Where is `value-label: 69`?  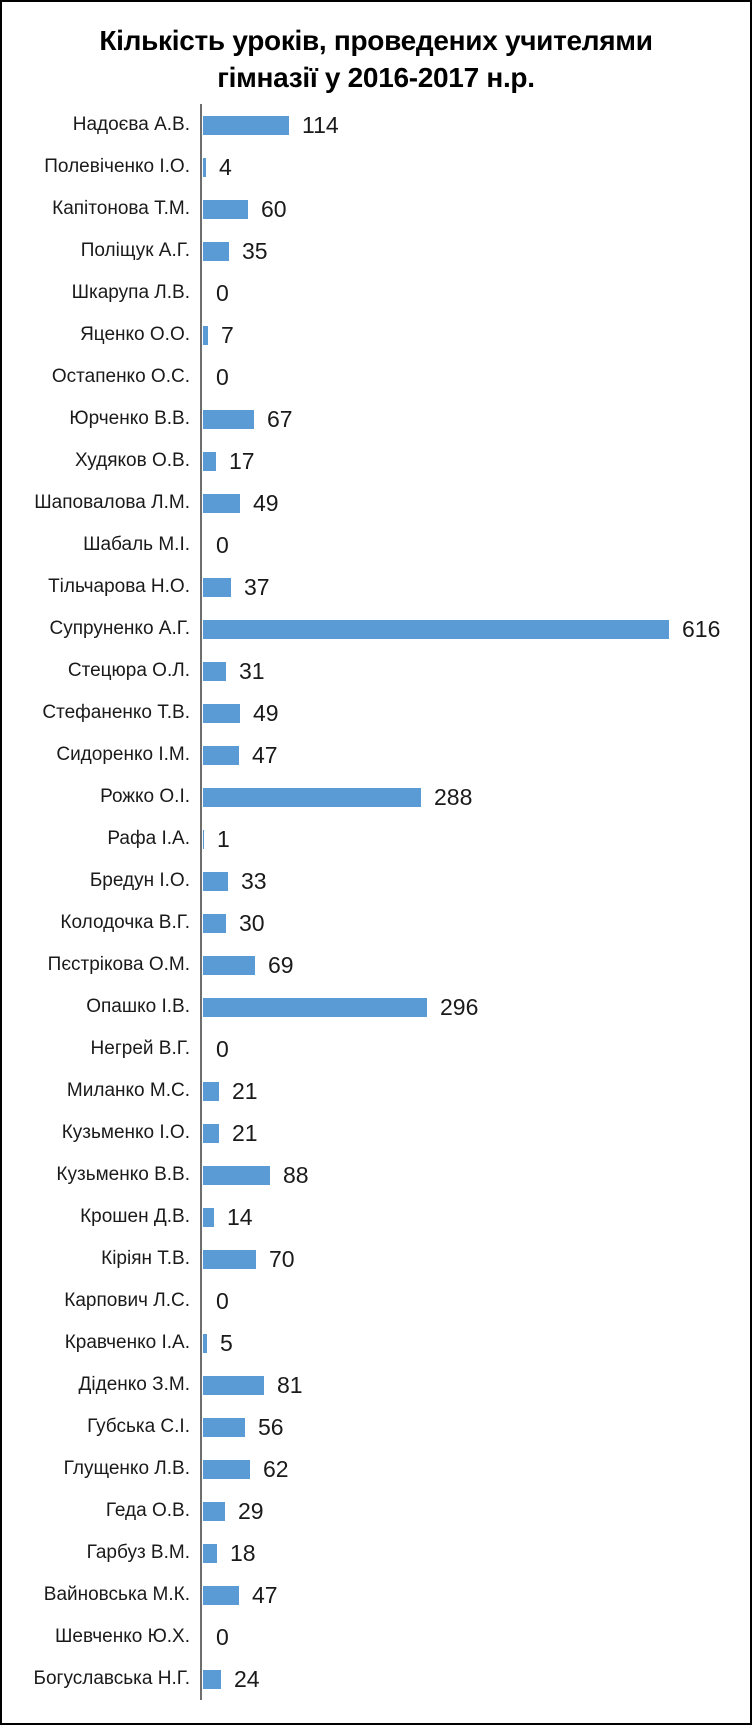 value-label: 69 is located at coordinates (281, 964).